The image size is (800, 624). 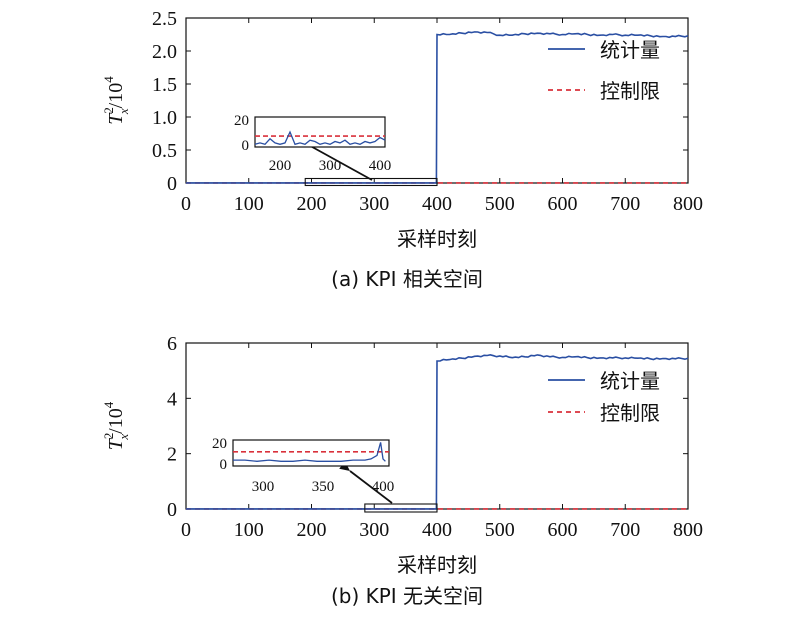 What do you see at coordinates (164, 118) in the screenshot?
I see `y-tick-label: 1.0` at bounding box center [164, 118].